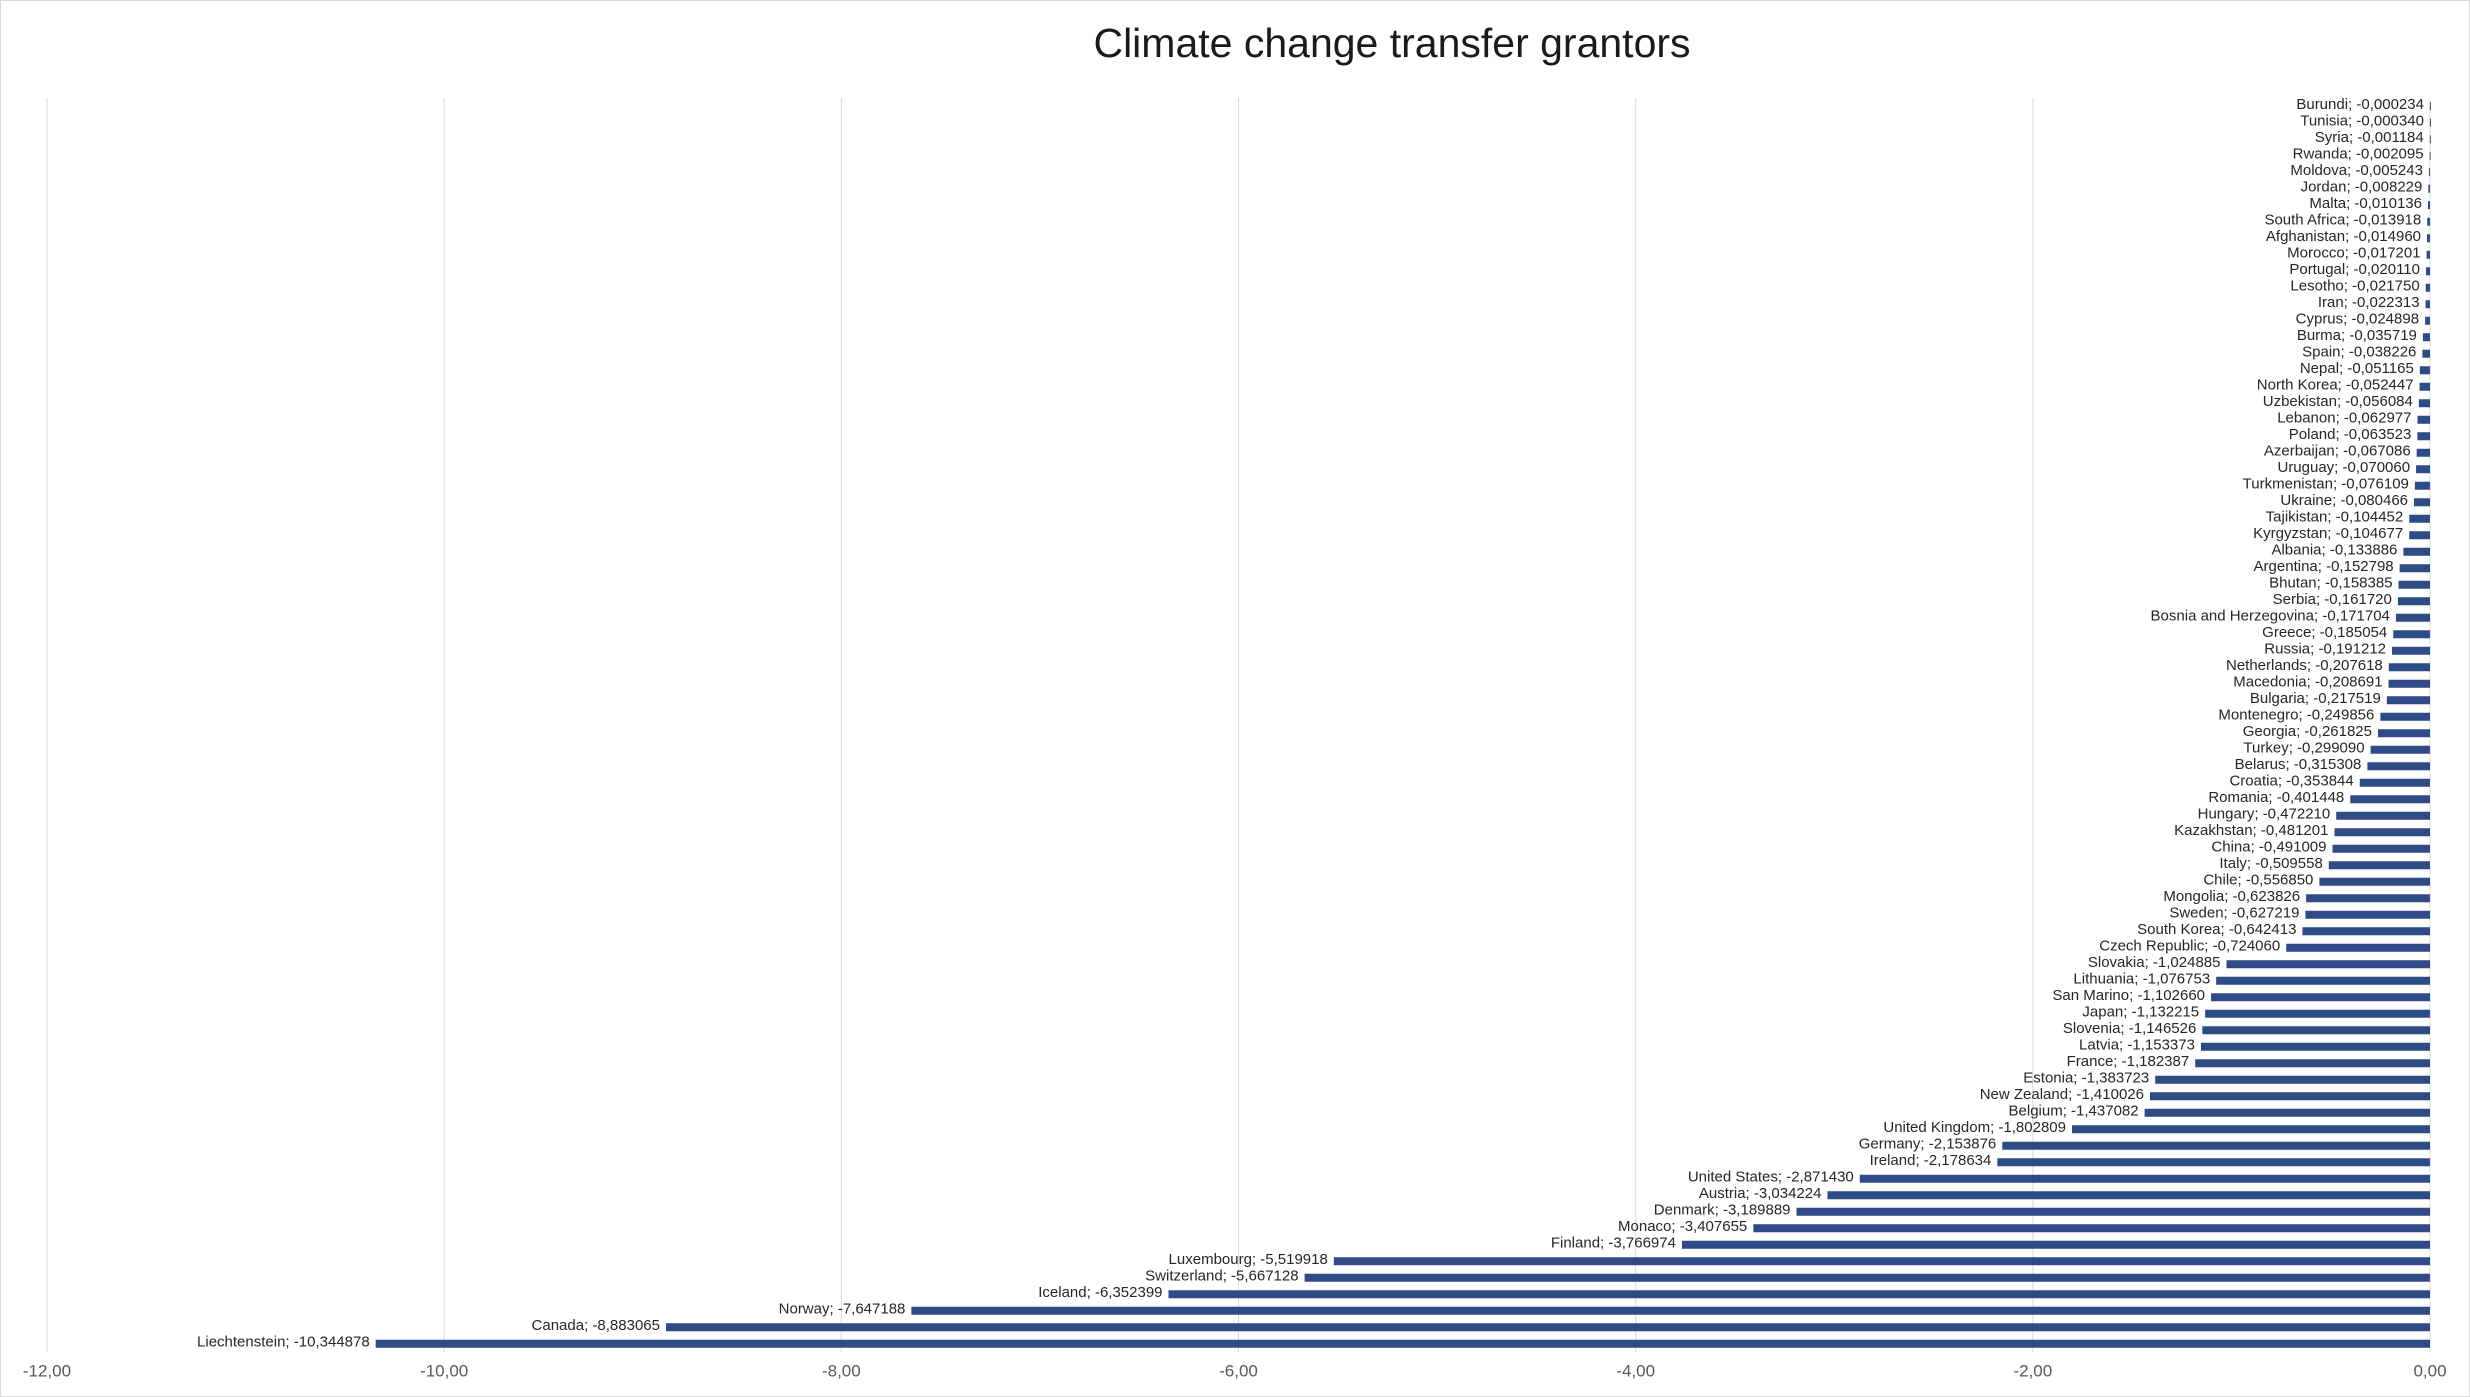  Describe the element at coordinates (1391, 43) in the screenshot. I see `chart-title: Climate change transfer grantors` at that location.